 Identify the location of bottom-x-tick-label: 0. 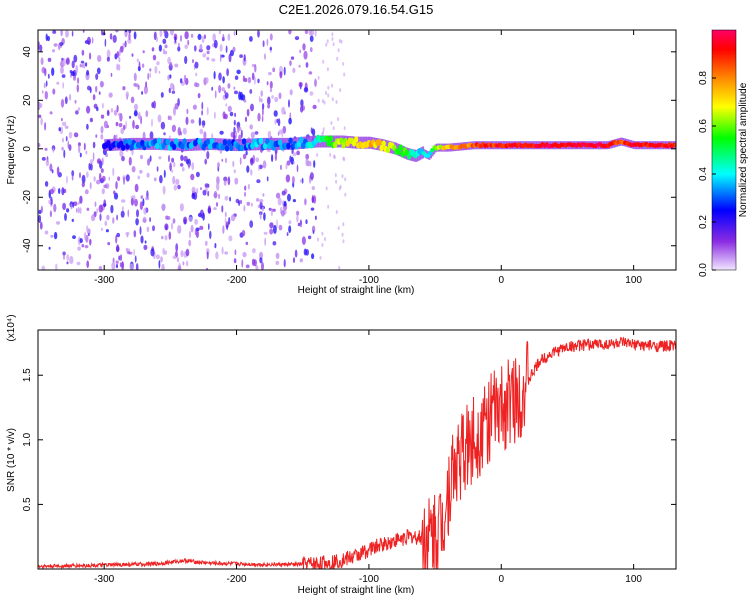
(501, 579).